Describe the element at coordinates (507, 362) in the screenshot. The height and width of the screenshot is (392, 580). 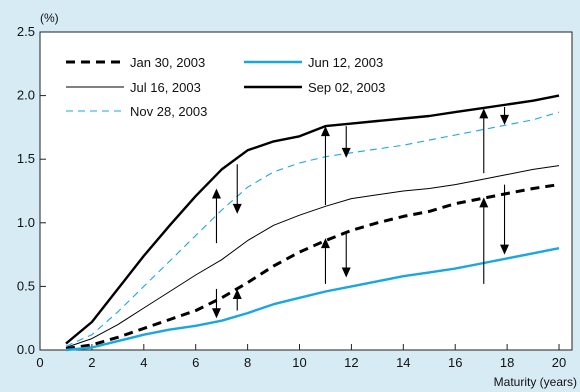
I see `x-tick-label: 18` at that location.